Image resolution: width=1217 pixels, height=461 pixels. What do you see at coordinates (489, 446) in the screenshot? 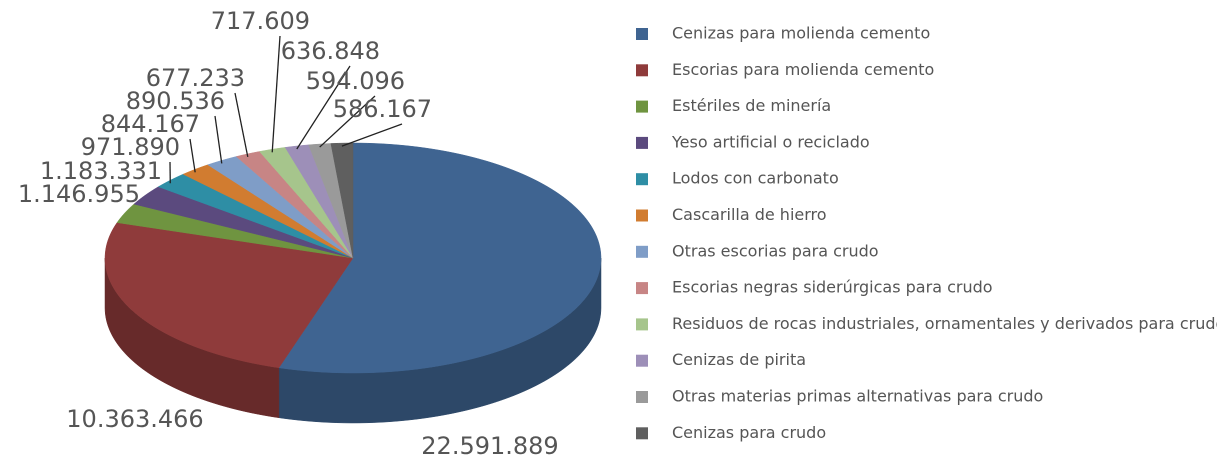
I see `data-label: 22.591.889` at bounding box center [489, 446].